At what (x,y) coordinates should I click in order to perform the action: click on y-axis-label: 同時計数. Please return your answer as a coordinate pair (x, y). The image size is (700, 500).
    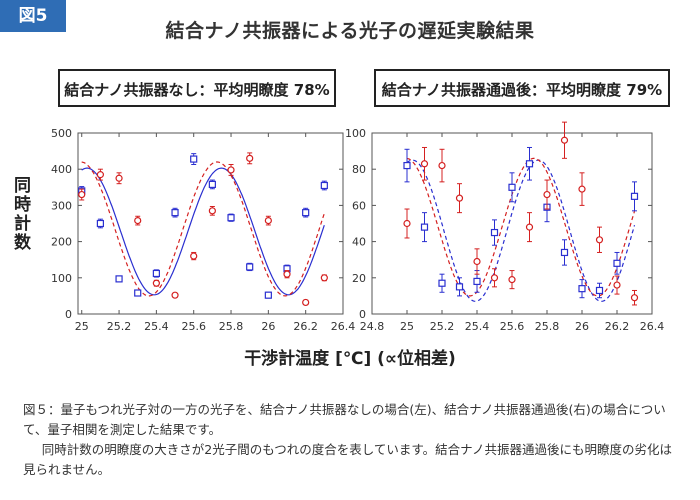
    Looking at the image, I should click on (20, 214).